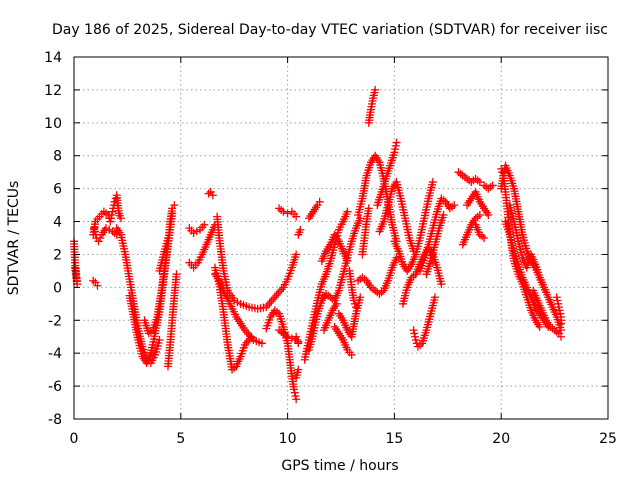 This screenshot has width=640, height=480. Describe the element at coordinates (608, 439) in the screenshot. I see `x-tick-label: 25` at that location.